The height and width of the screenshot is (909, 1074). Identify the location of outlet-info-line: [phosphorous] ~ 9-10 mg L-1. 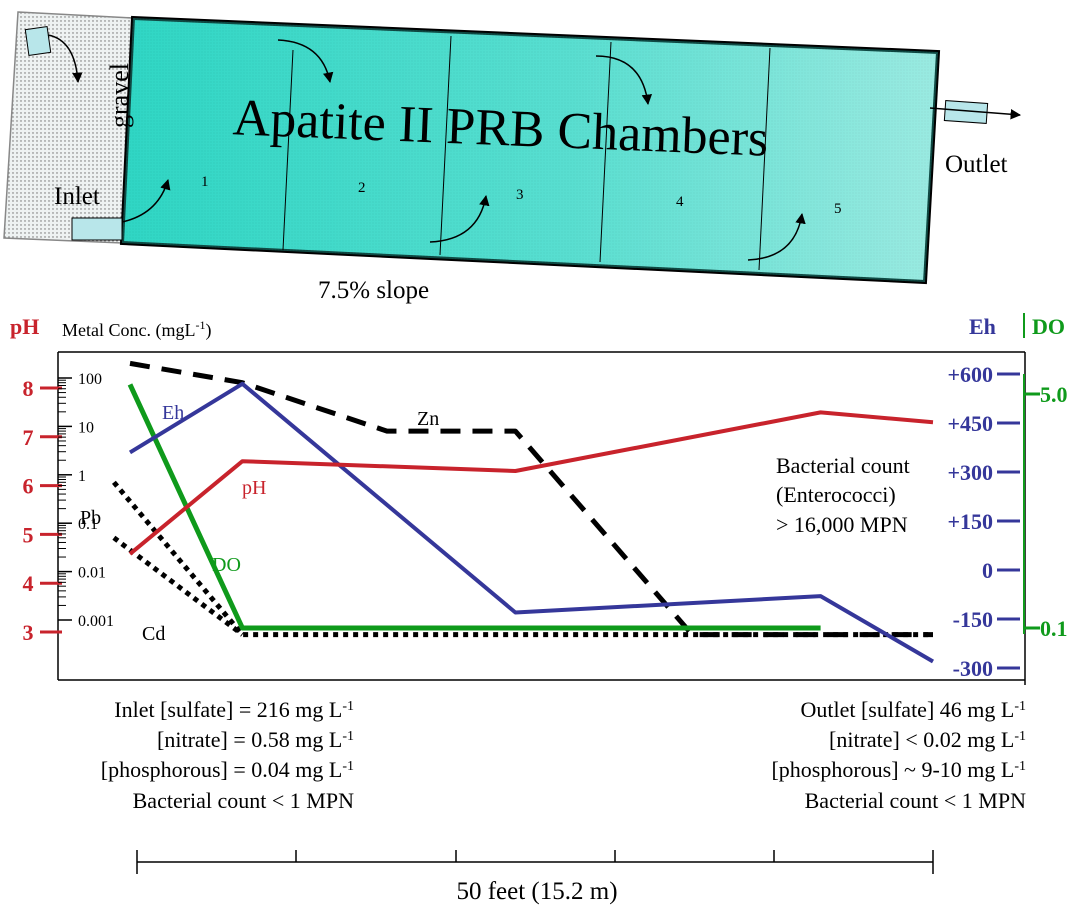
(898, 769).